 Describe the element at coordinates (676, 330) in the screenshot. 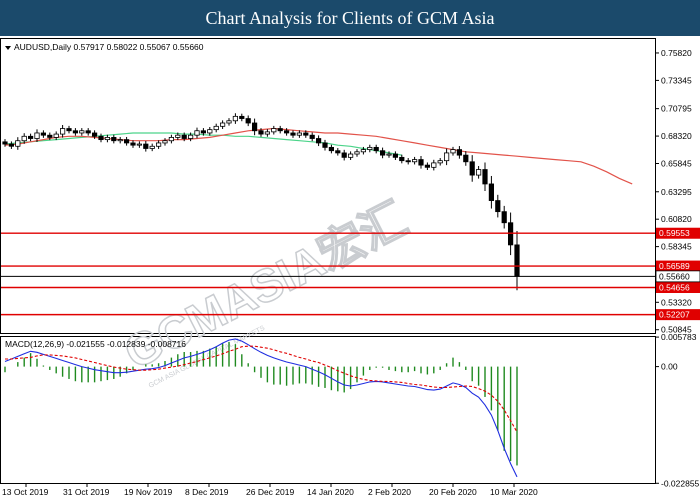

I see `price-tick-label: 0.50845` at that location.